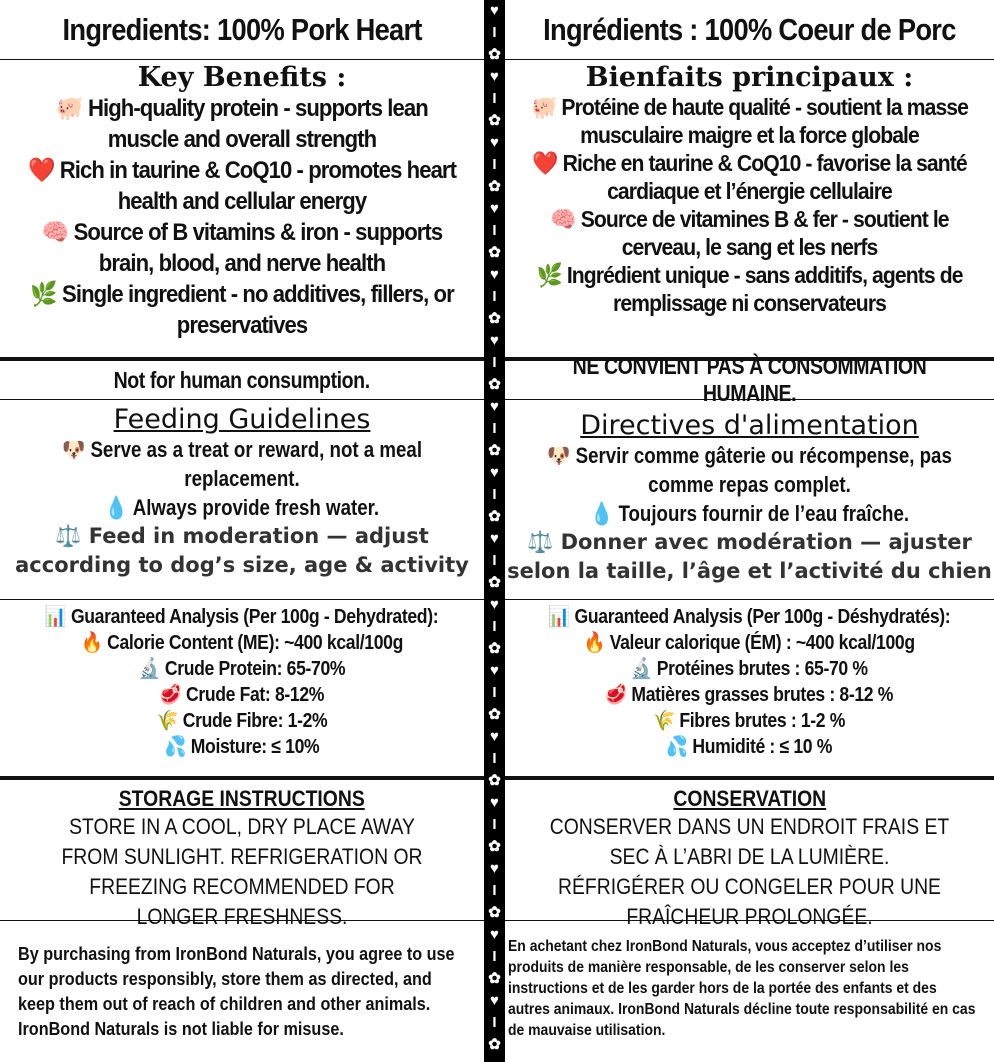 This screenshot has height=1062, width=994. What do you see at coordinates (55, 232) in the screenshot?
I see `emoji-icon: 🧠` at bounding box center [55, 232].